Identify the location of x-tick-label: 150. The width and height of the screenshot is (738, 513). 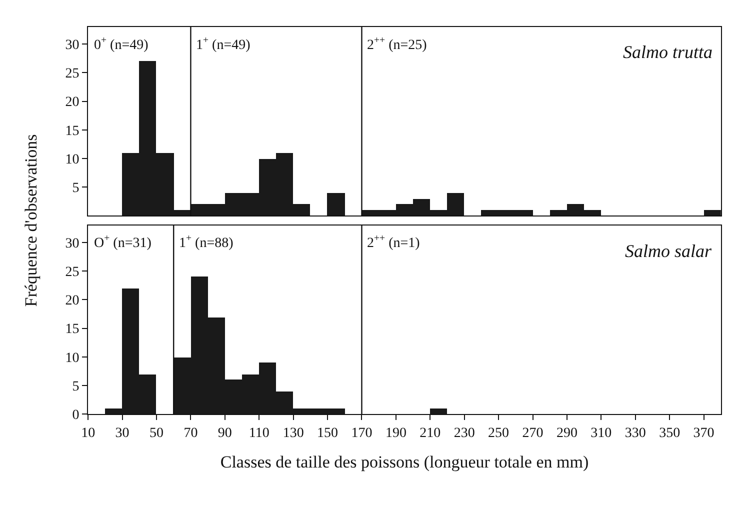
(327, 434).